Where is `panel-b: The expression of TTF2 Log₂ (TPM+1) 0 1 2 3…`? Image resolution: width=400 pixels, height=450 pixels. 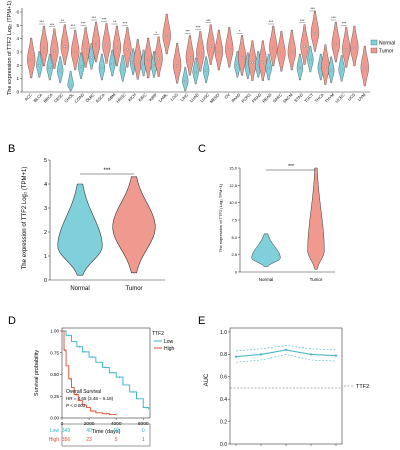 panel-b: The expression of TTF2 Log₂ (TPM+1) 0 1 2 3… is located at coordinates (93, 225).